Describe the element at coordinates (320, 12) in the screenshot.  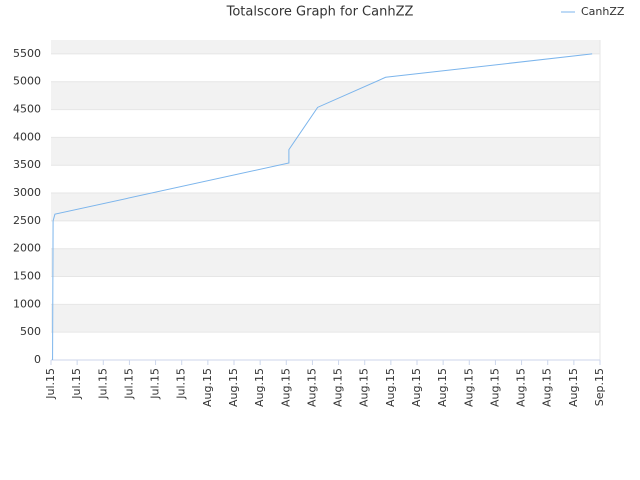
I see `chart-title: Totalscore Graph for CanhZZ` at that location.